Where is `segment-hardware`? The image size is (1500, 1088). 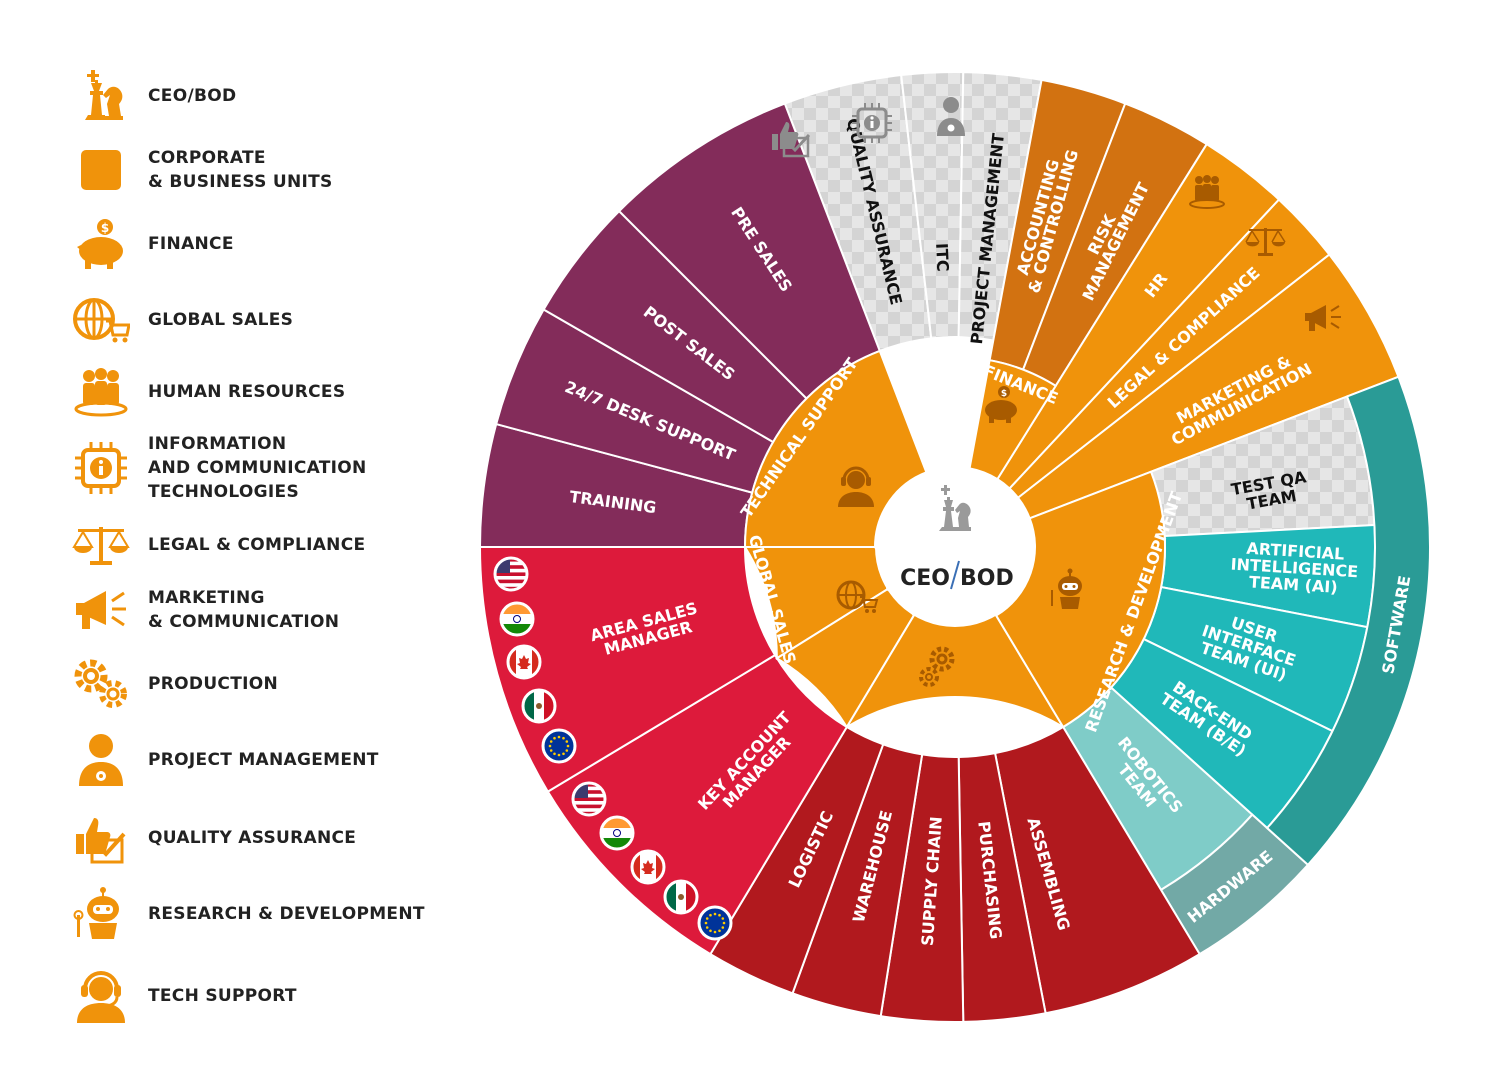
segment-hardware is located at coordinates (1234, 884).